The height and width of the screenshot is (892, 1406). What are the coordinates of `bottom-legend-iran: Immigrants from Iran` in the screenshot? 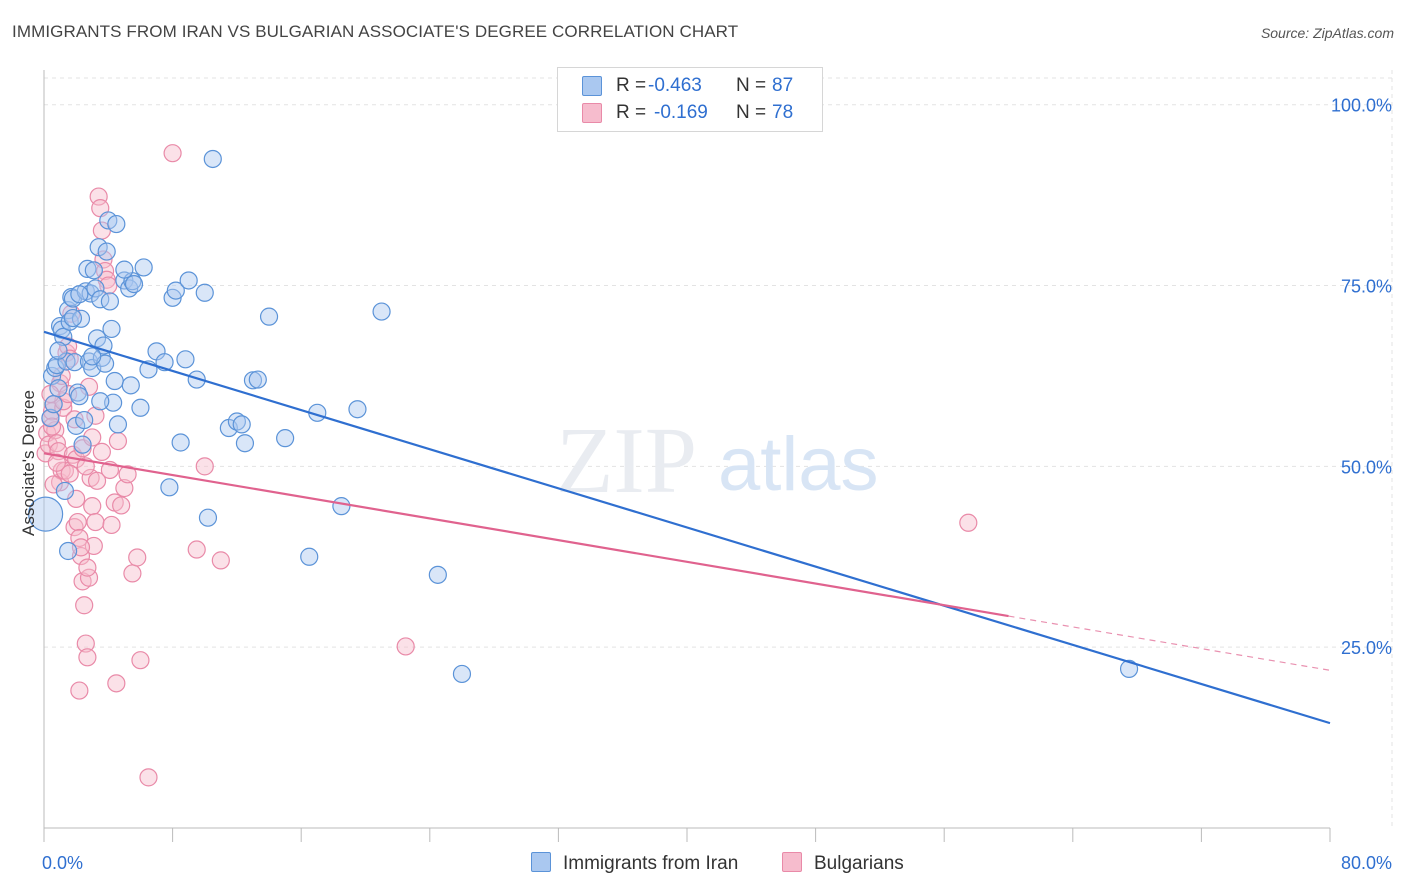 It's located at (634, 863).